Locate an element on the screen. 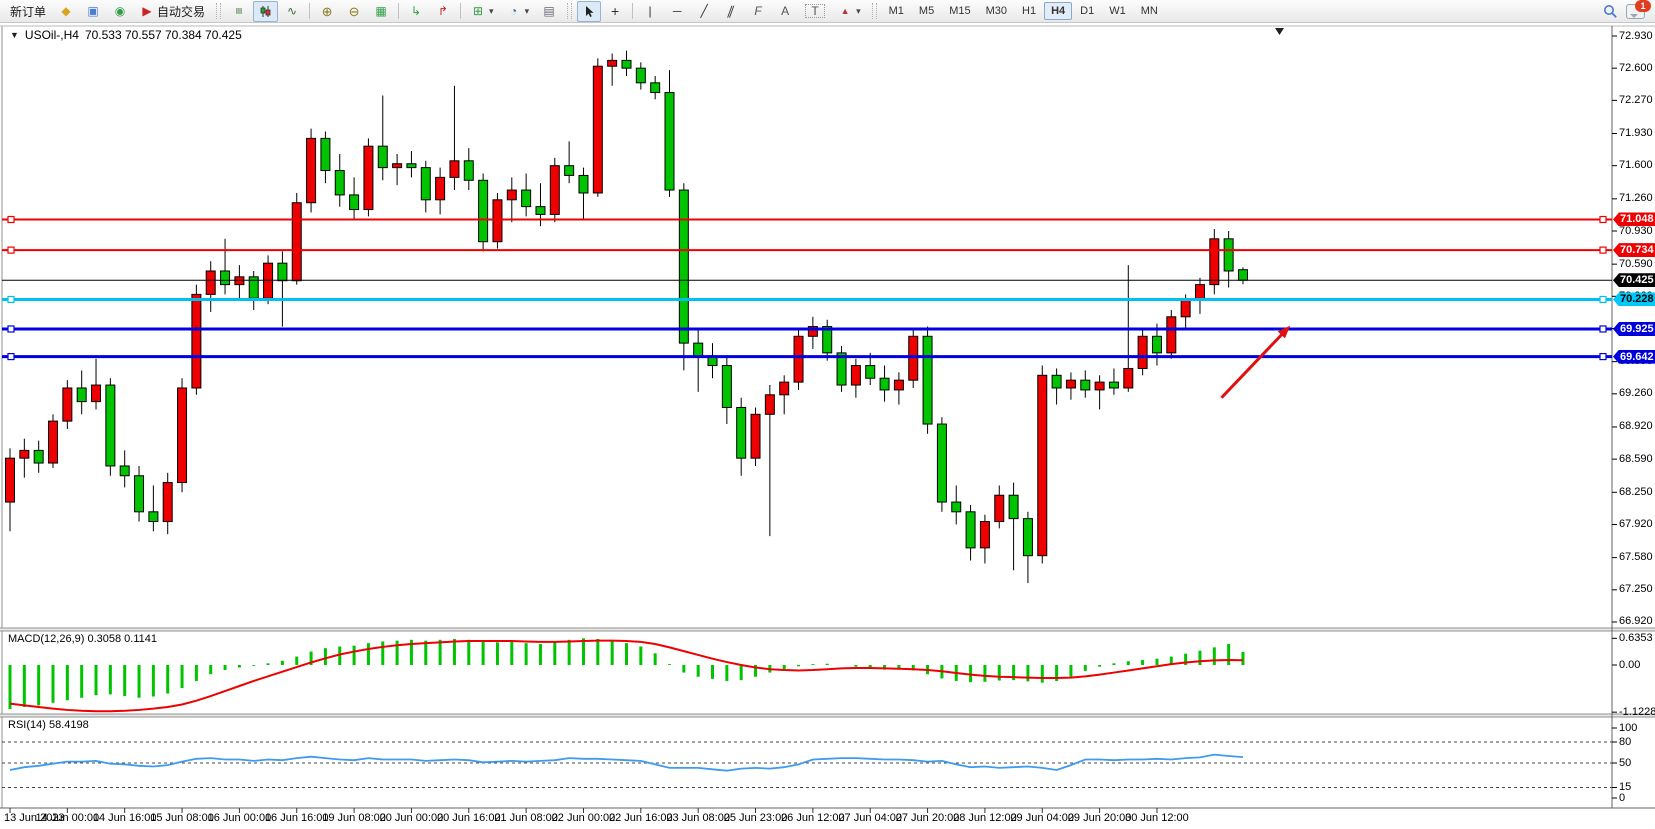 This screenshot has width=1655, height=829. trendline-tool-button: ╱ is located at coordinates (704, 11).